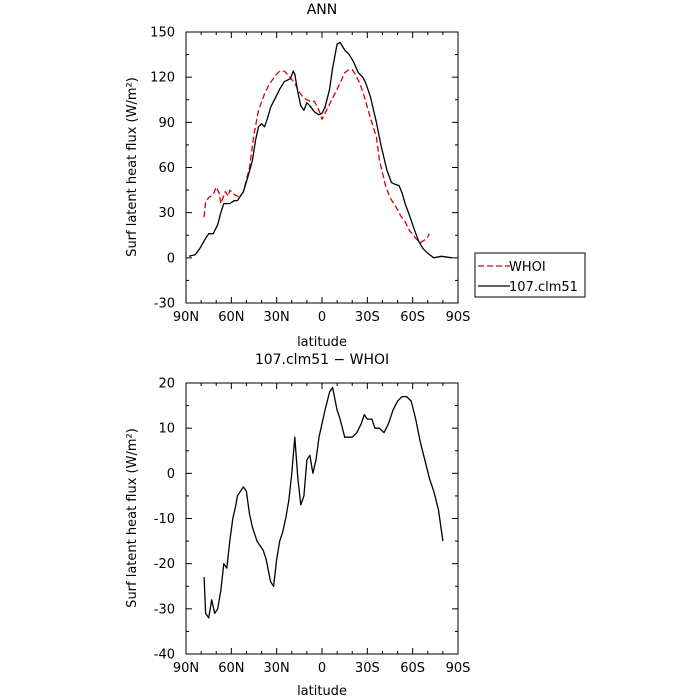 This screenshot has width=700, height=700. I want to click on y-tick-label: 120, so click(162, 78).